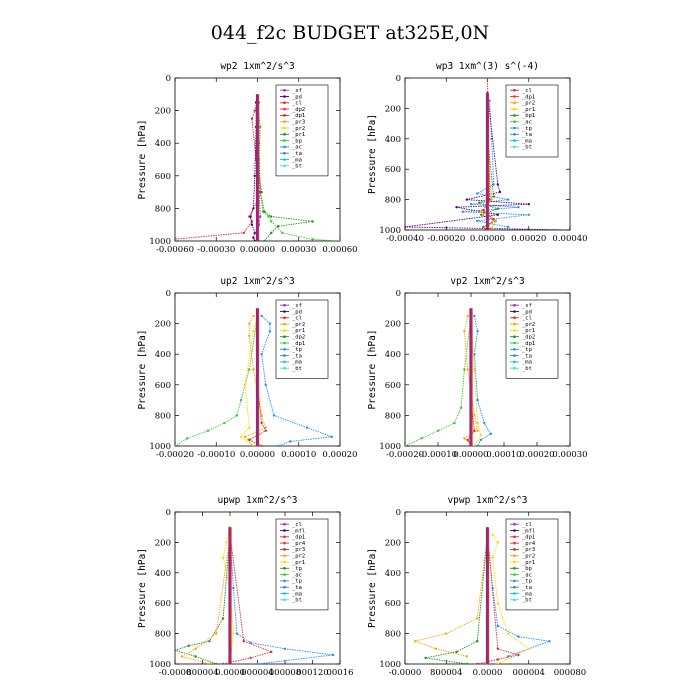 This screenshot has height=700, width=700. Describe the element at coordinates (257, 281) in the screenshot. I see `panel-title: up2 1xm^2/s^3` at that location.